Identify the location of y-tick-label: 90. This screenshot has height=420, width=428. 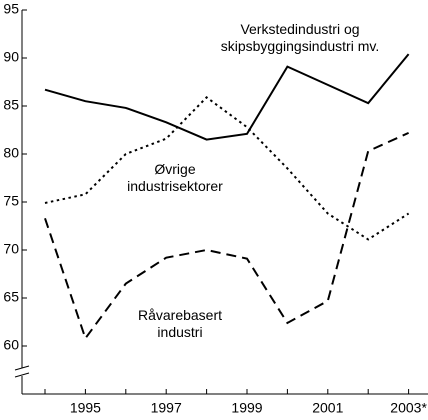
(11, 57).